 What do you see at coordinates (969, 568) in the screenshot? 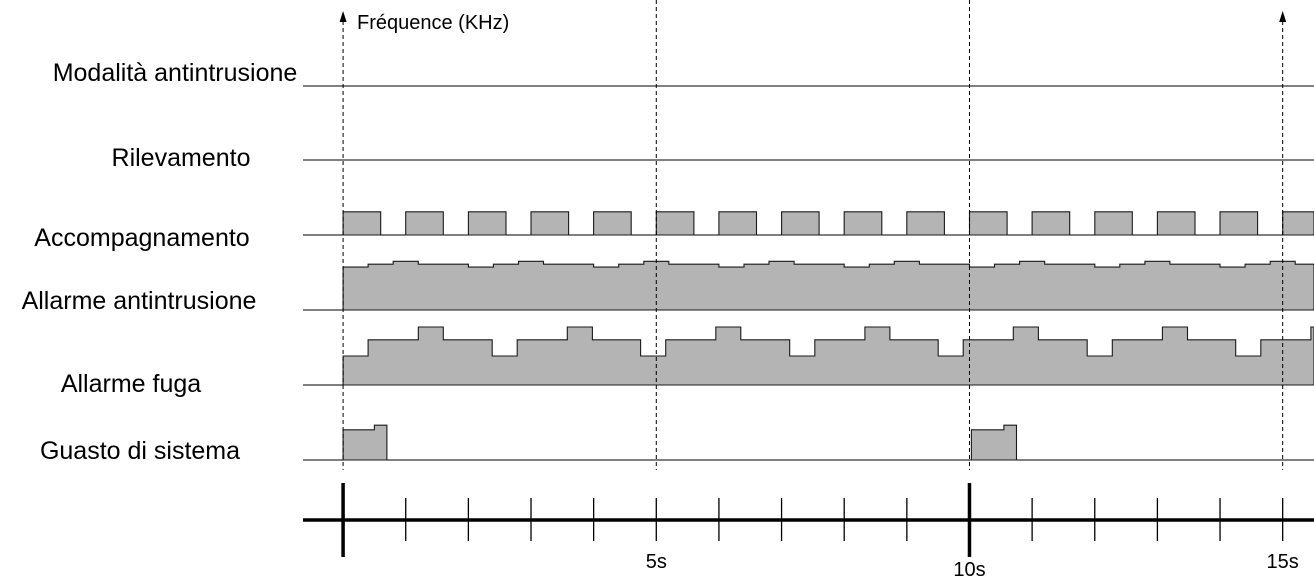
I see `tick-label-10s: 10s` at bounding box center [969, 568].